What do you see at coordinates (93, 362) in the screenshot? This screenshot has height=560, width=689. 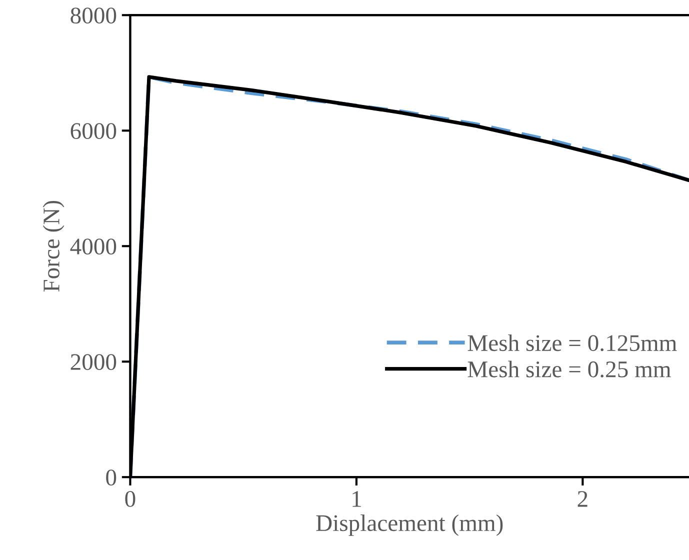 I see `y-tick-label: 2000` at bounding box center [93, 362].